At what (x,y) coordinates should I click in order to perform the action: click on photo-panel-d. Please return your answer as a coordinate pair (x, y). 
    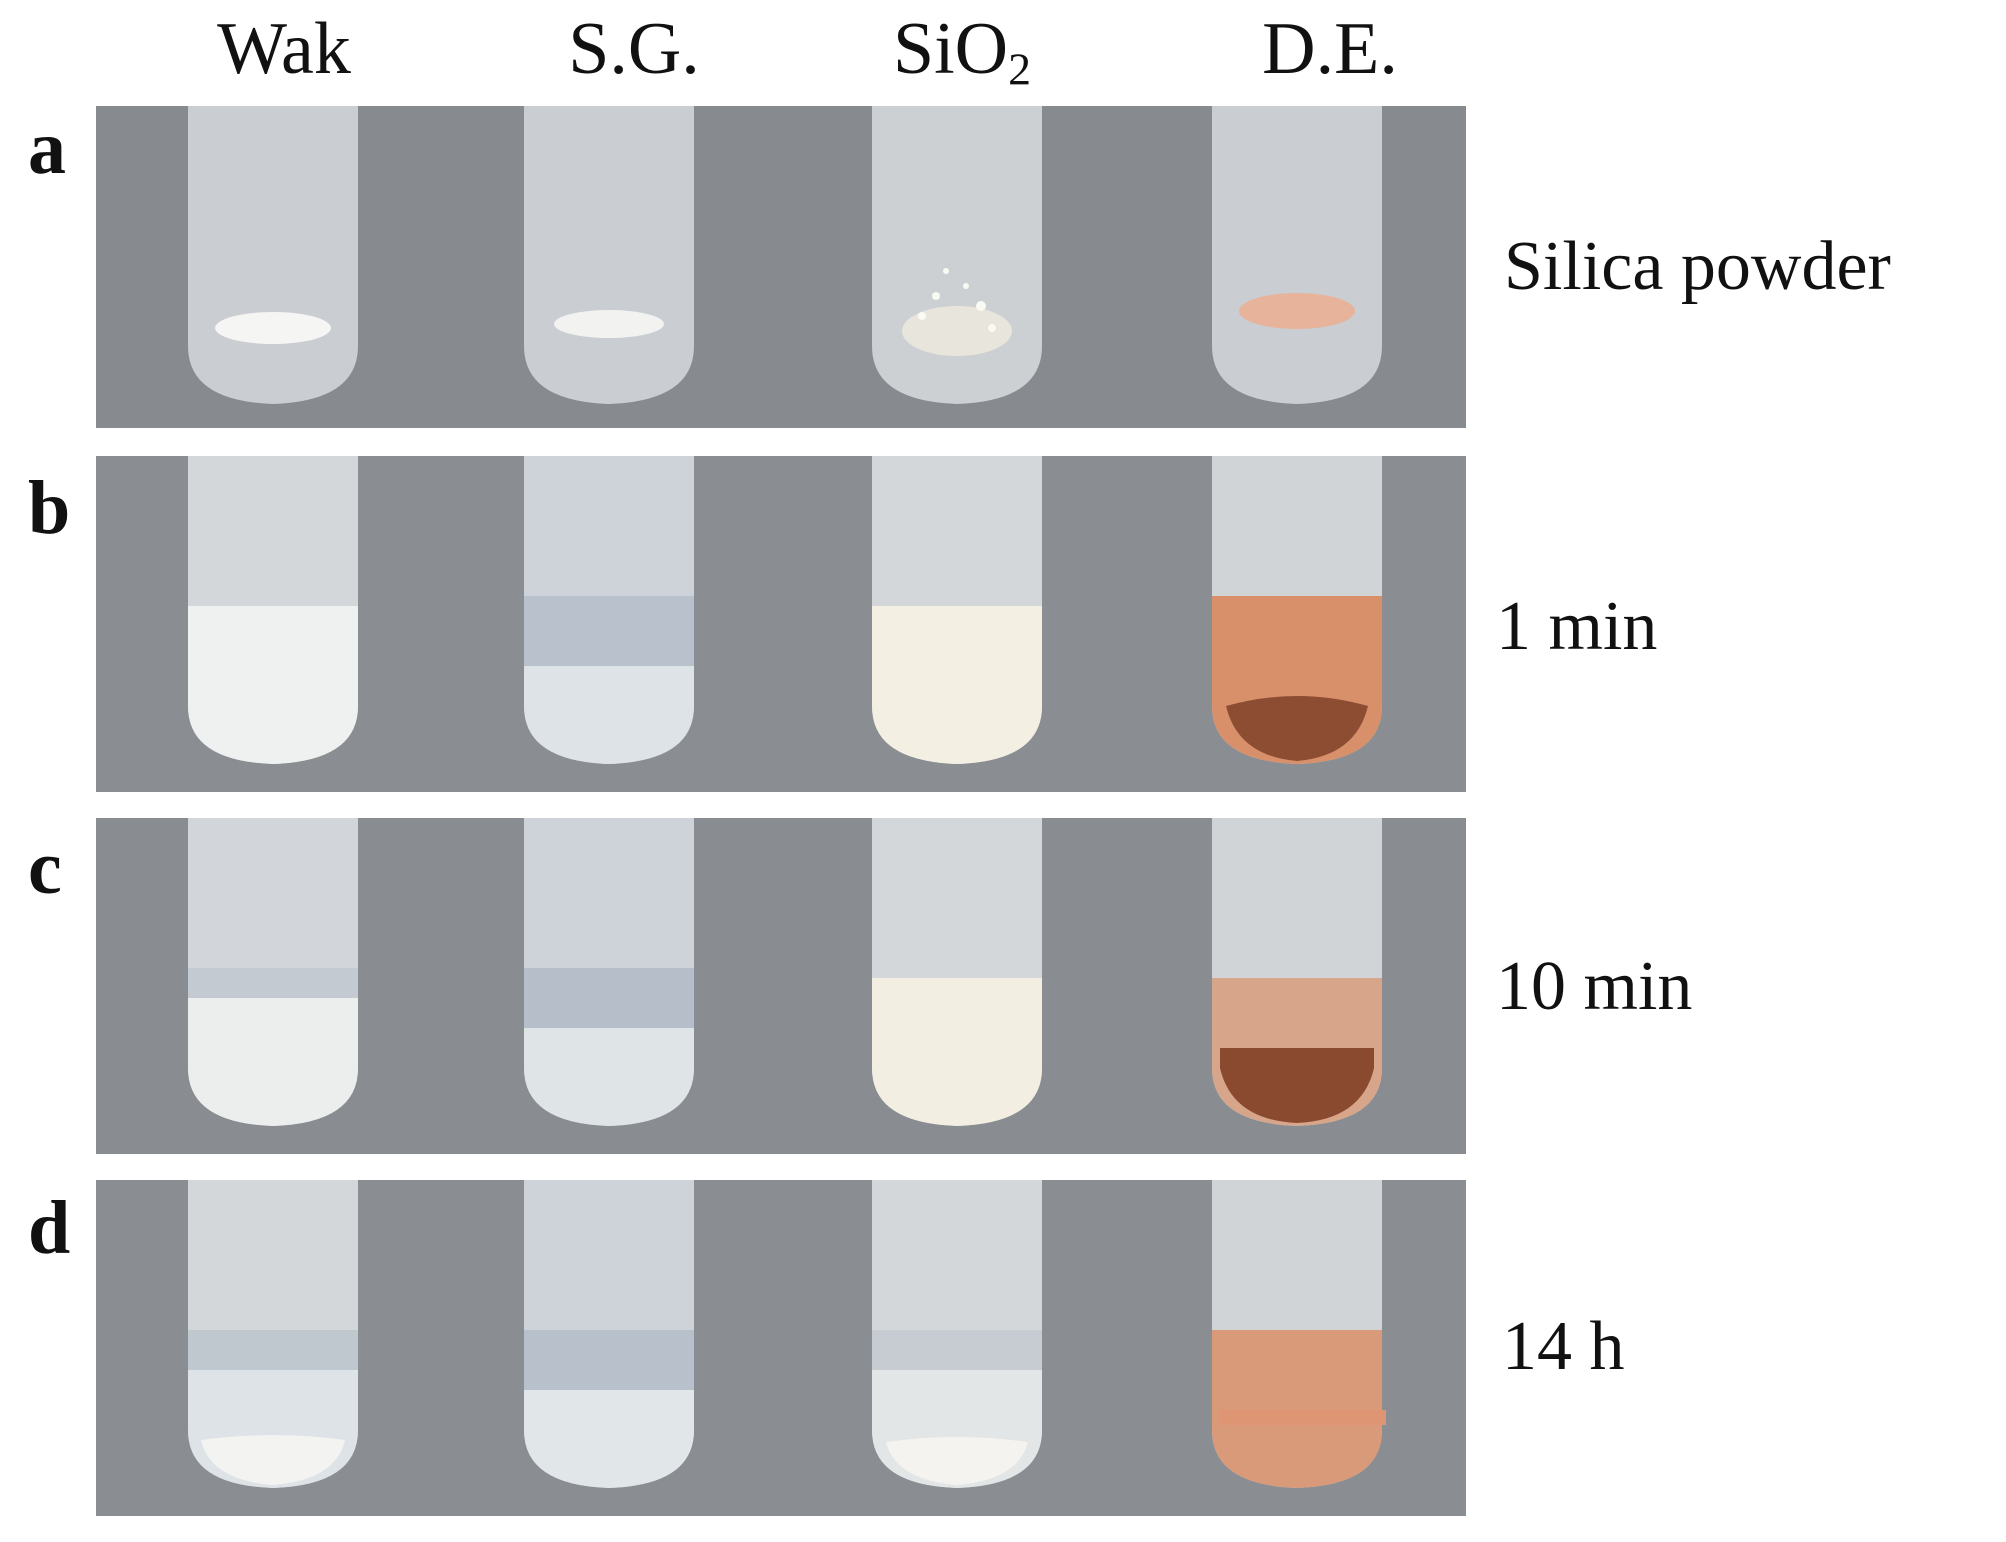
    Looking at the image, I should click on (781, 1348).